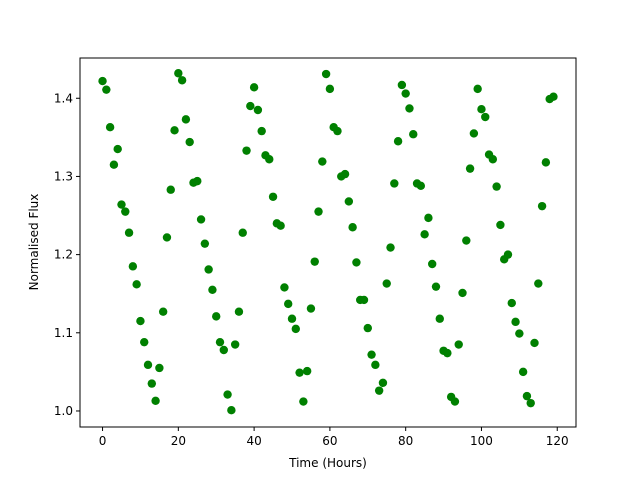 This screenshot has width=640, height=480. Describe the element at coordinates (63, 411) in the screenshot. I see `y-tick-label: 1.0` at that location.